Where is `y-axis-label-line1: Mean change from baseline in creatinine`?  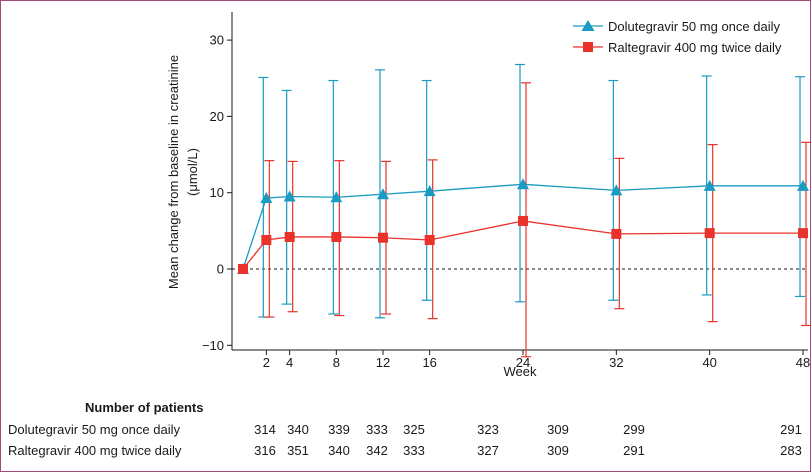
y-axis-label-line1: Mean change from baseline in creatinine is located at coordinates (173, 172).